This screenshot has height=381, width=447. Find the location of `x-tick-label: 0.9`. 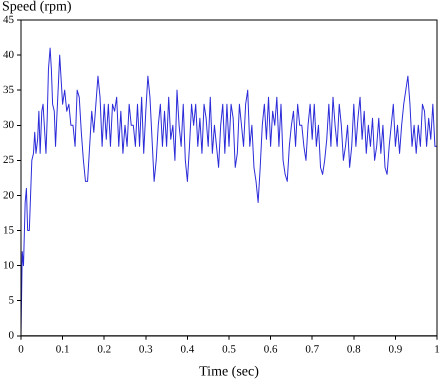

x-tick-label: 0.9 is located at coordinates (395, 349).